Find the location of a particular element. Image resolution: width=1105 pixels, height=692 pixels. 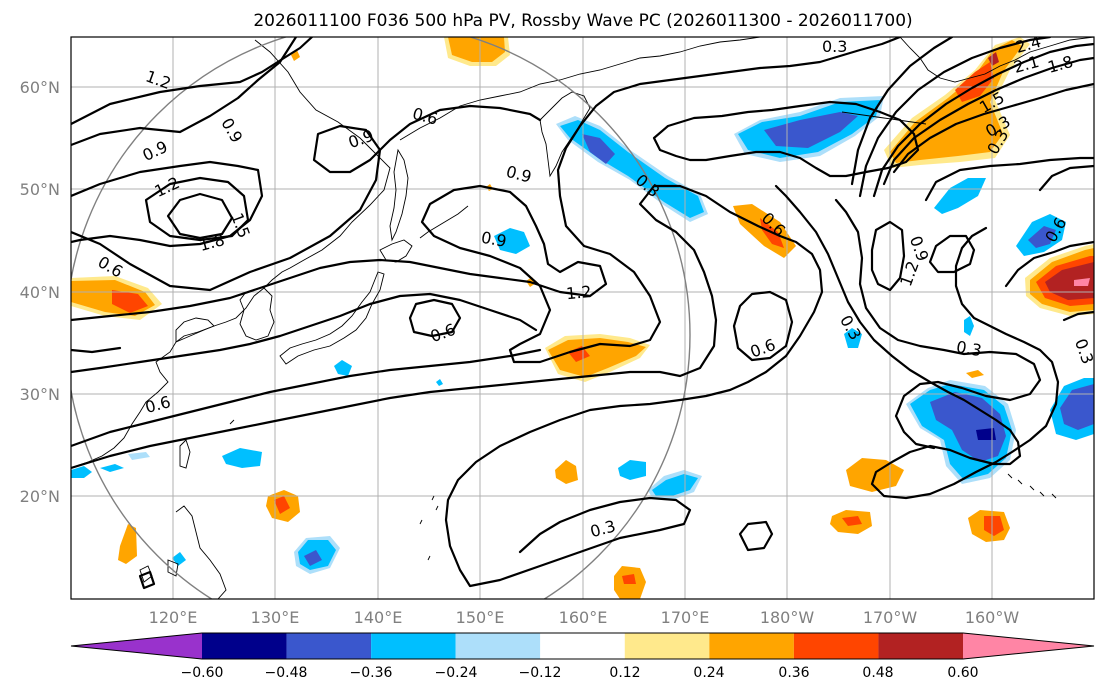

colorbar-outline is located at coordinates (582, 646).